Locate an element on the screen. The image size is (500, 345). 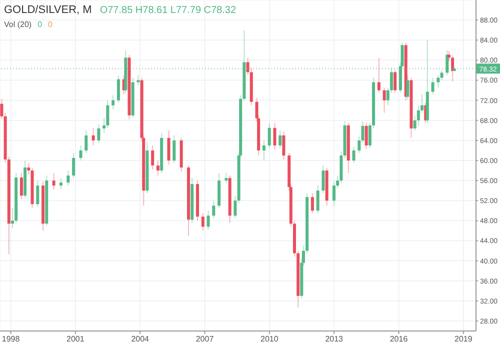
x-tick-label: 2007 is located at coordinates (205, 339).